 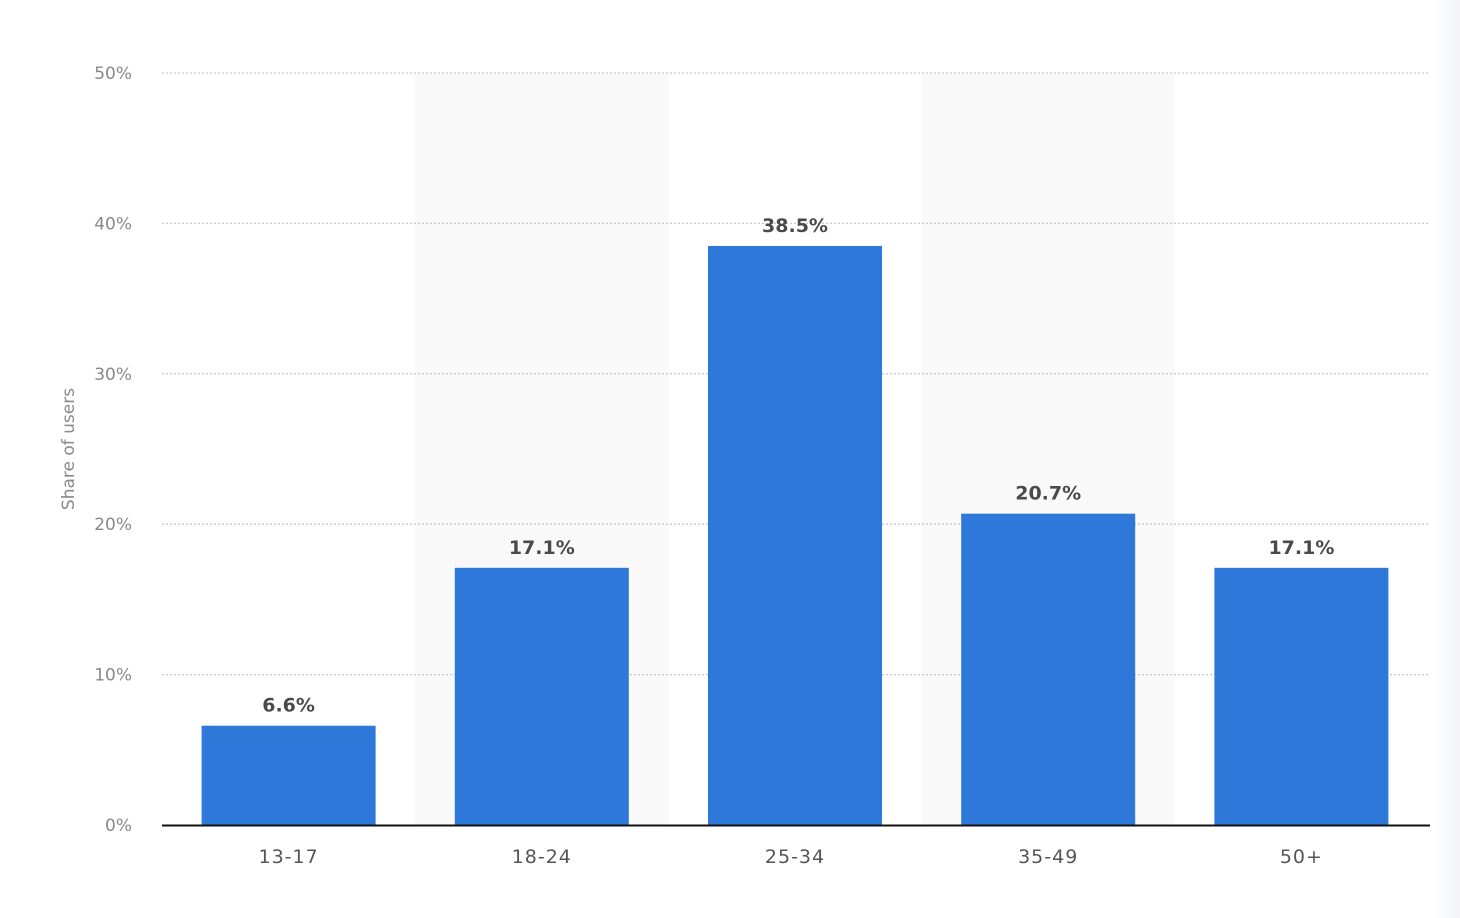 I want to click on x-tick-label: 25-34, so click(x=795, y=857).